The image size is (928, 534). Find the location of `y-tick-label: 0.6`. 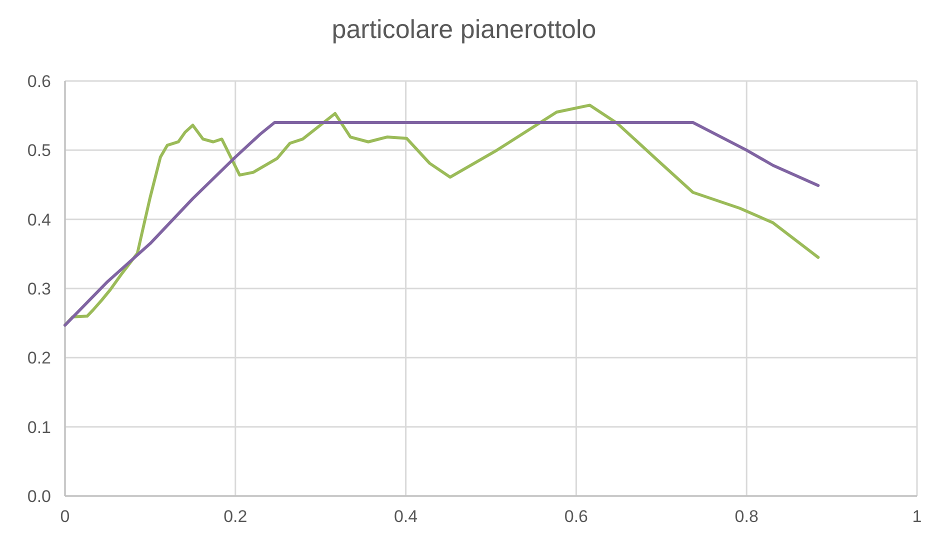

y-tick-label: 0.6 is located at coordinates (39, 81).